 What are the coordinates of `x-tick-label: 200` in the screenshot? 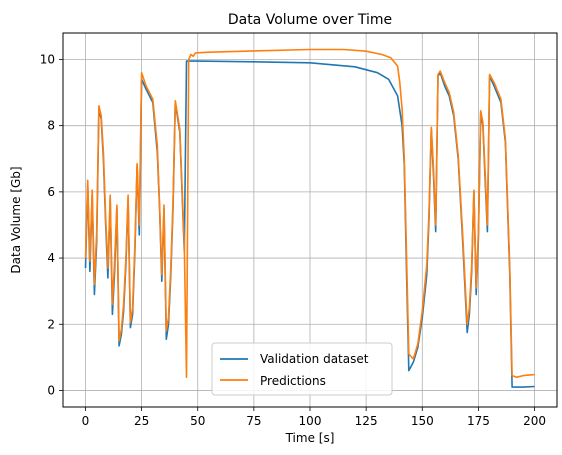 It's located at (534, 421).